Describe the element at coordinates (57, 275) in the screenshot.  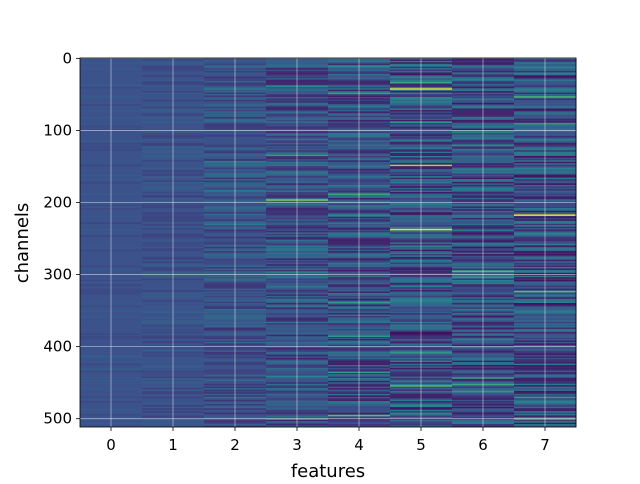
I see `y-tick-label: 300` at that location.